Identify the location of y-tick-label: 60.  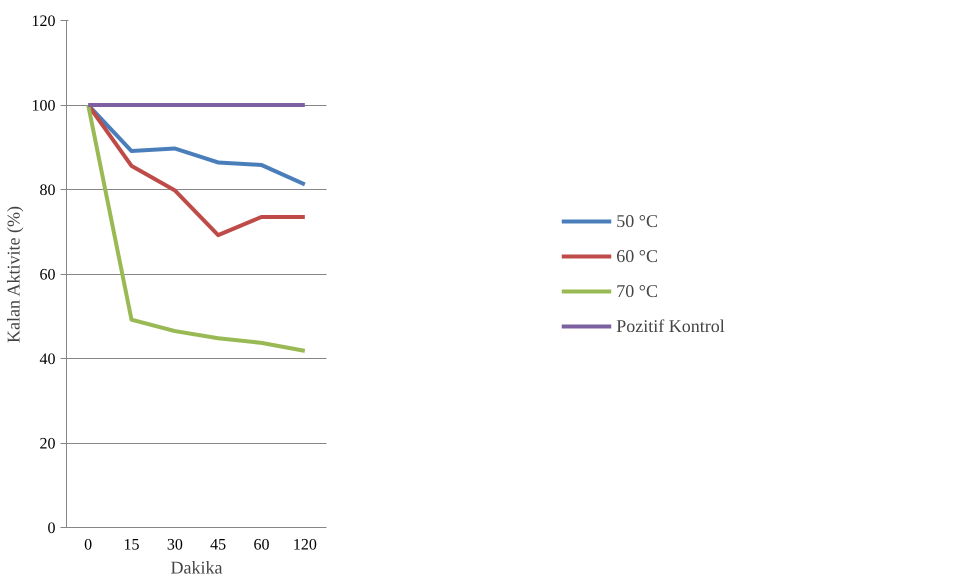
(48, 275).